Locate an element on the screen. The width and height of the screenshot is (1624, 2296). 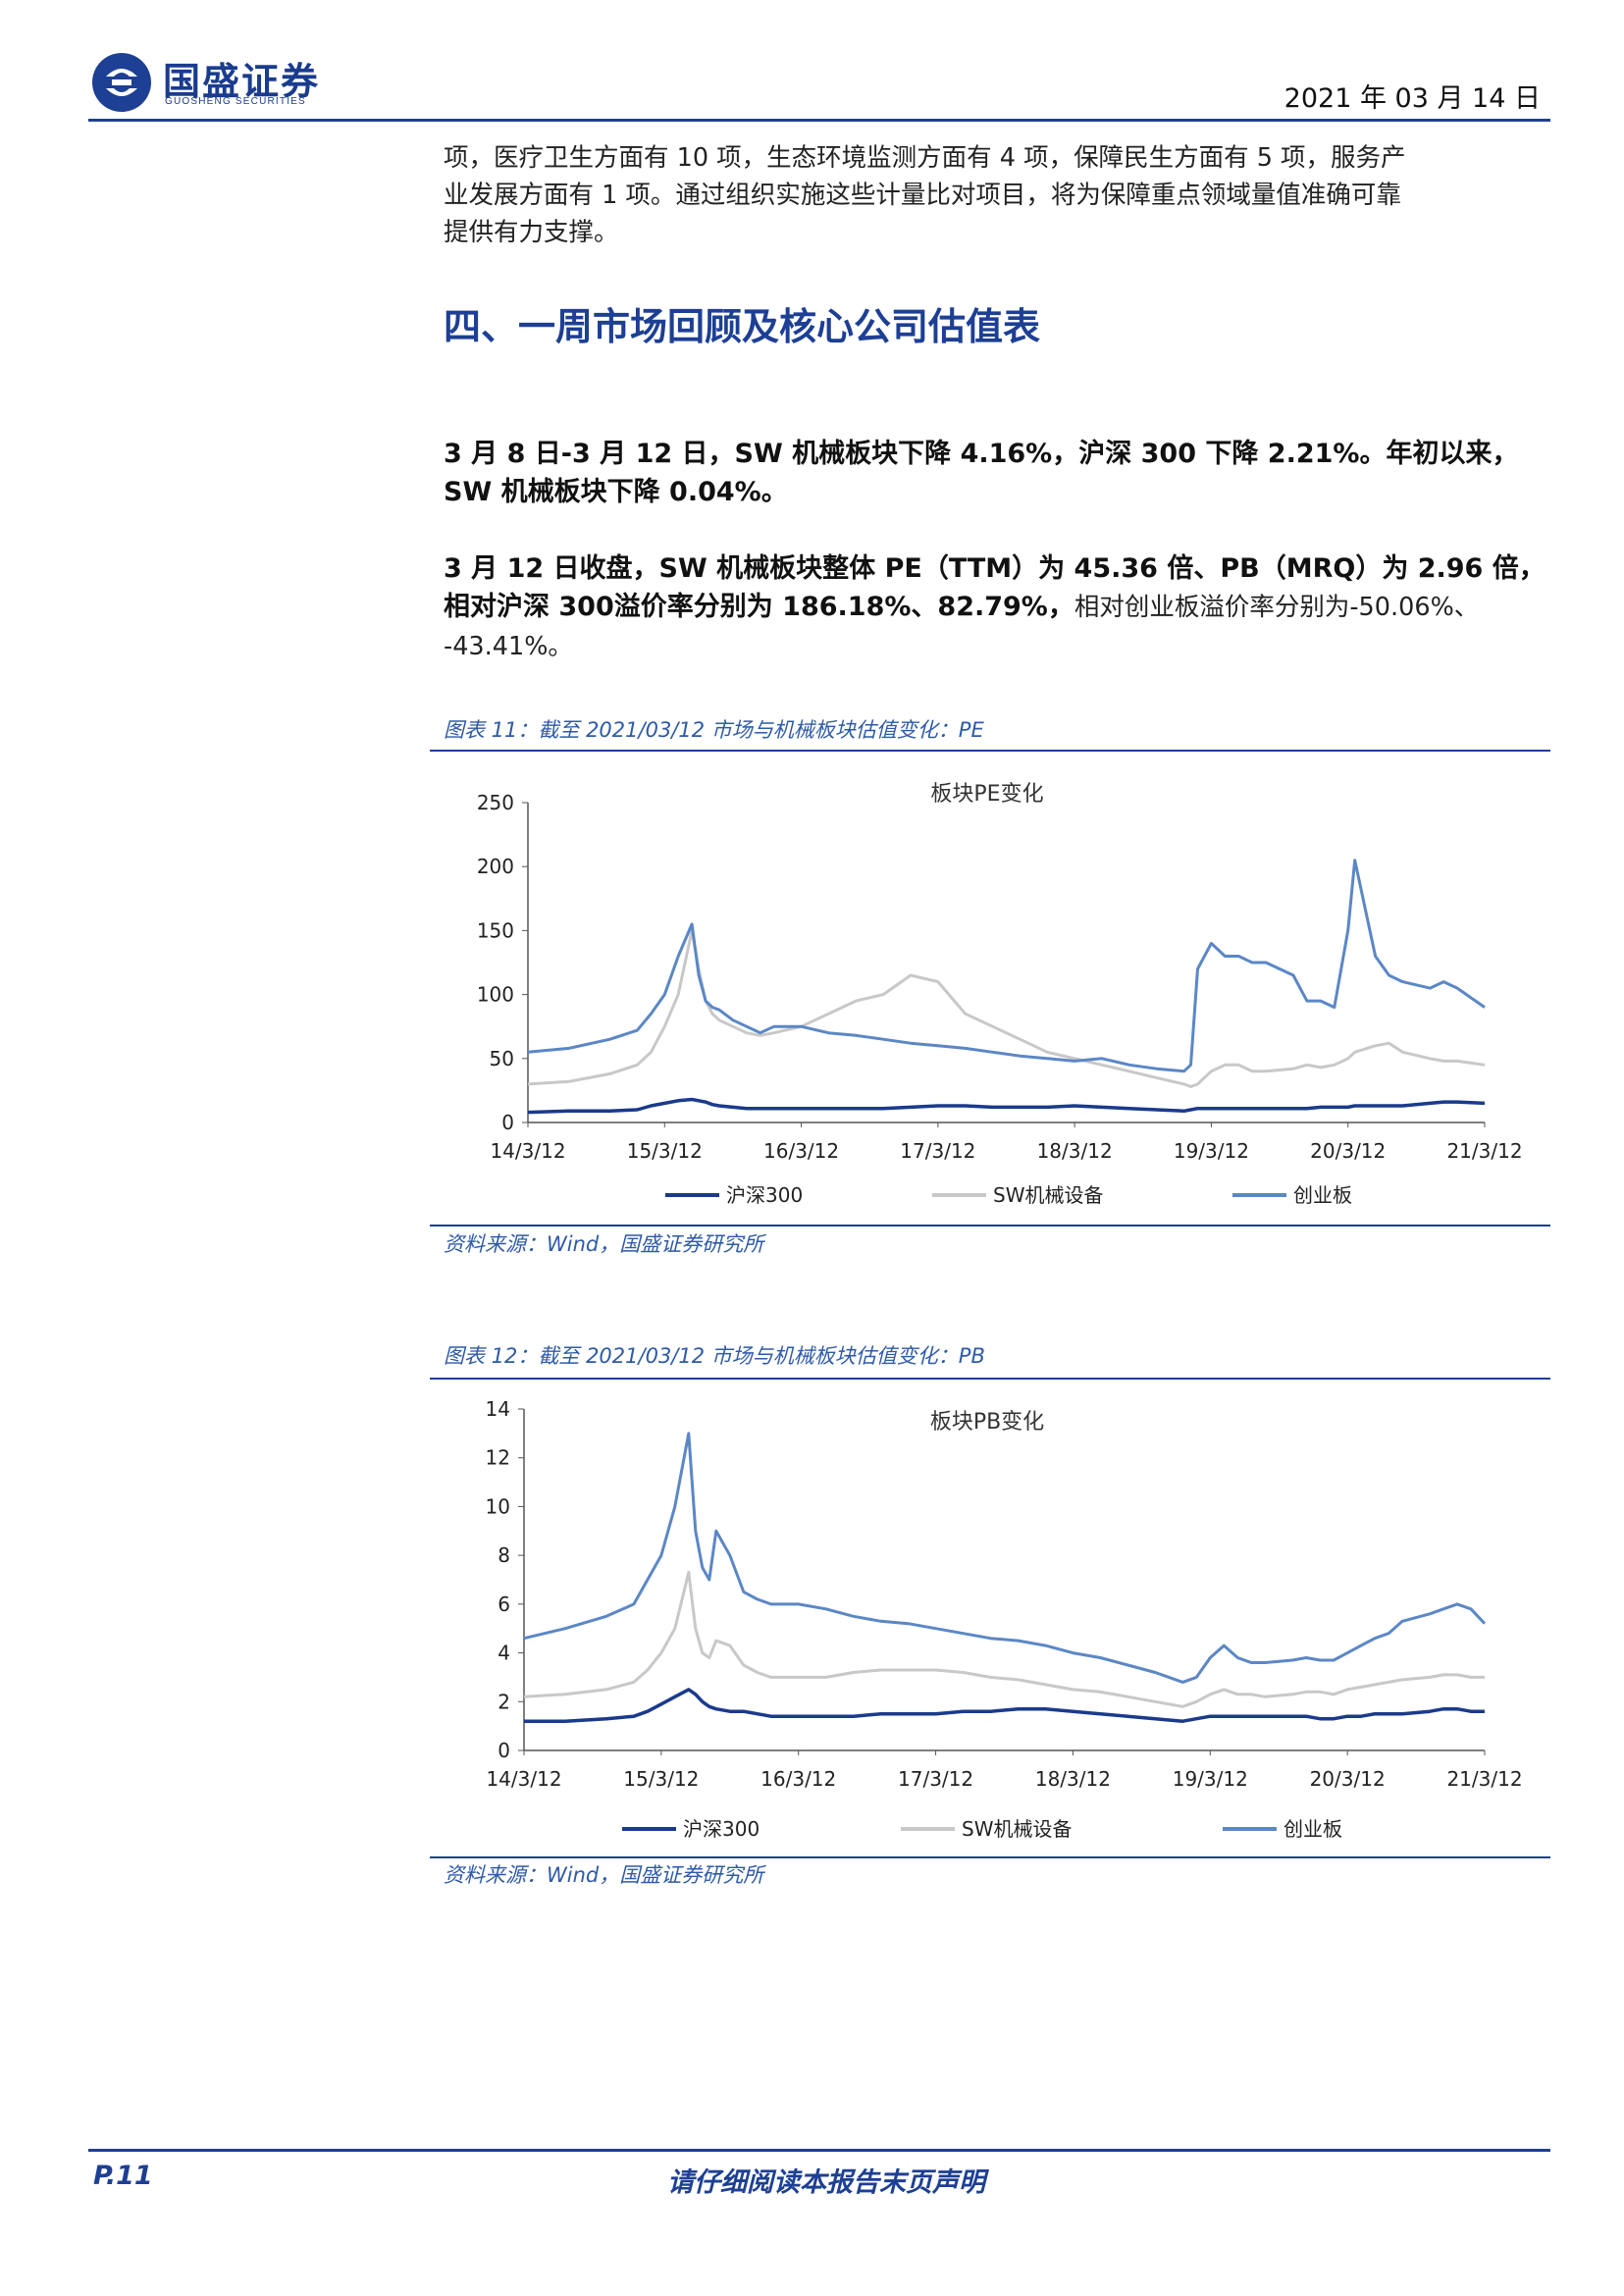
chart-title: 板块PE变化 is located at coordinates (986, 794).